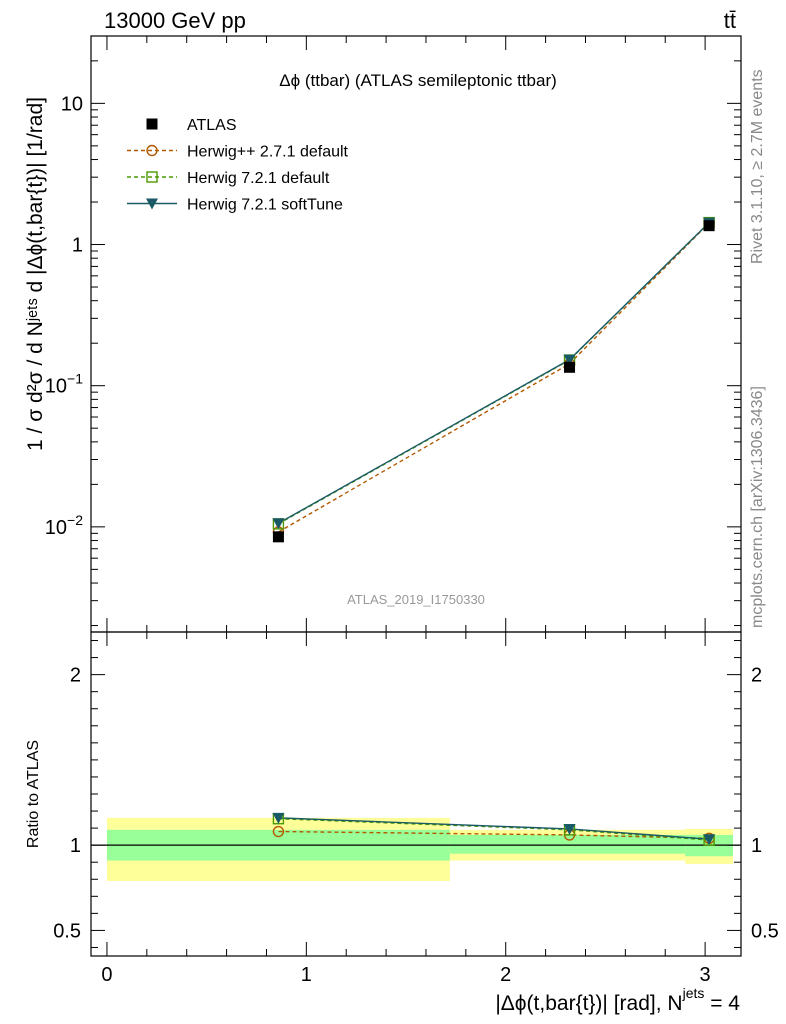 Image resolution: width=786 pixels, height=1024 pixels. Describe the element at coordinates (265, 205) in the screenshot. I see `legend-label: Herwig 7.2.1 softTune` at that location.